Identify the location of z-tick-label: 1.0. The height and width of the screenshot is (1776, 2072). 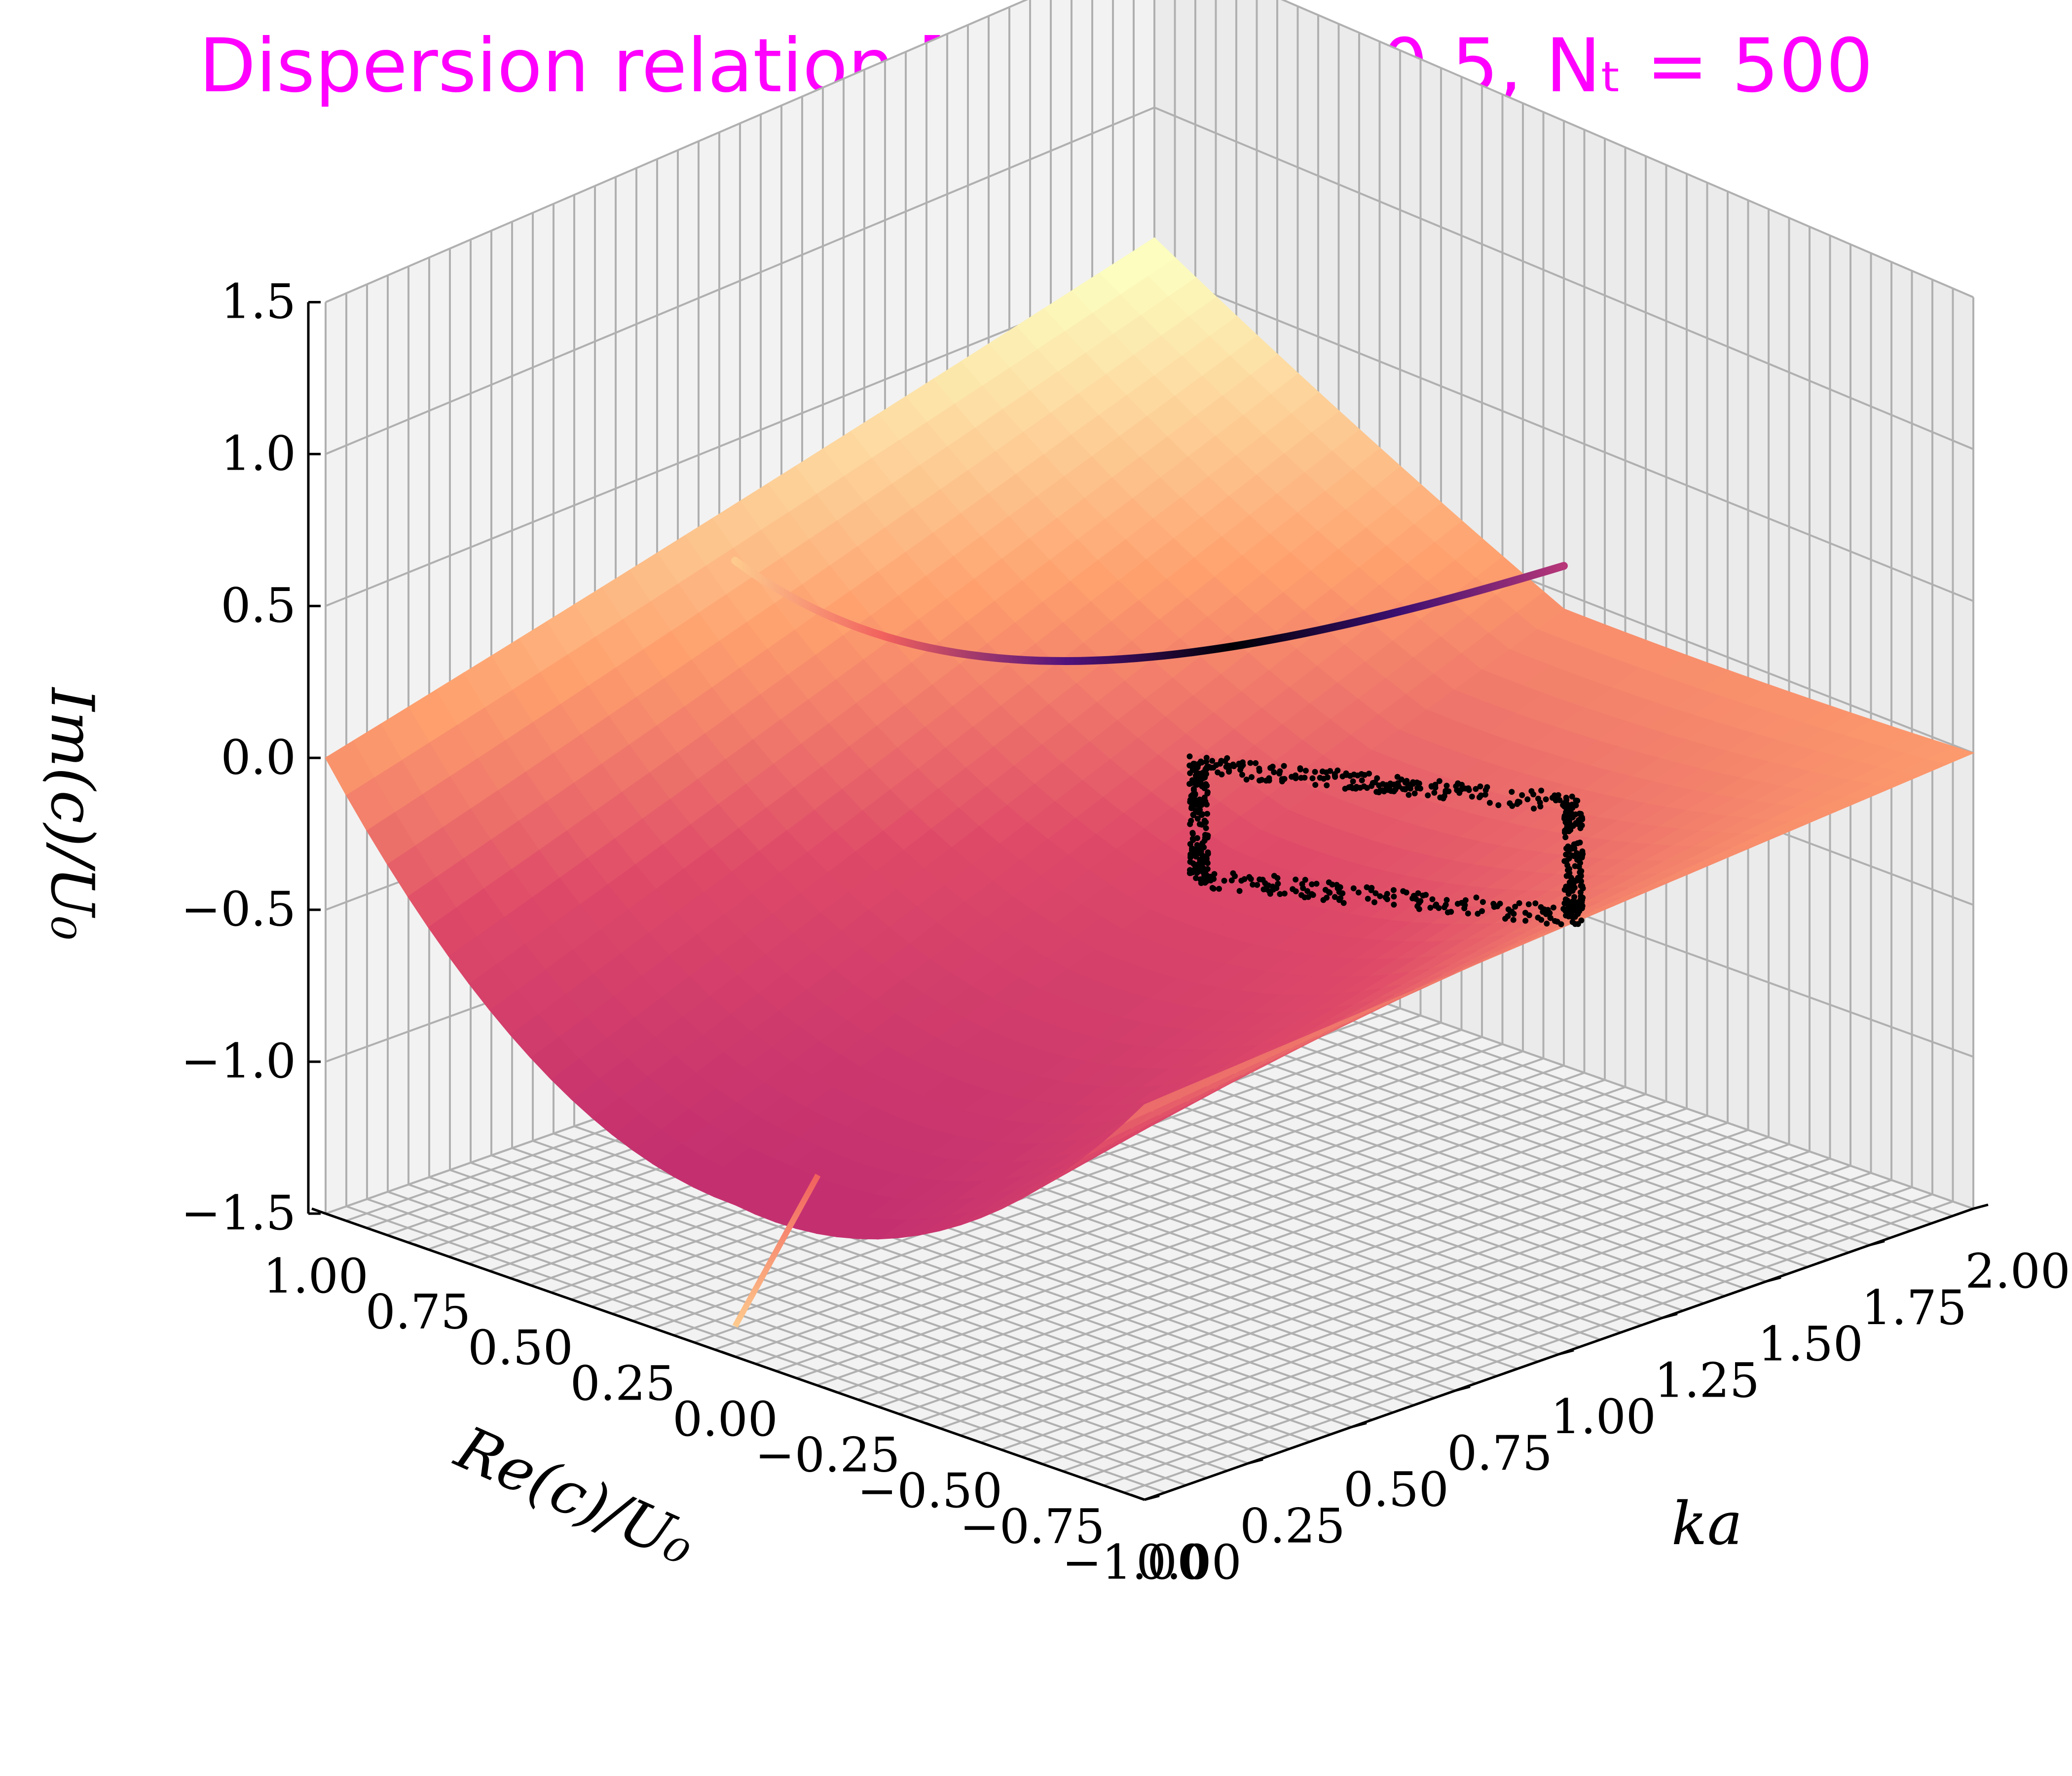
(259, 454).